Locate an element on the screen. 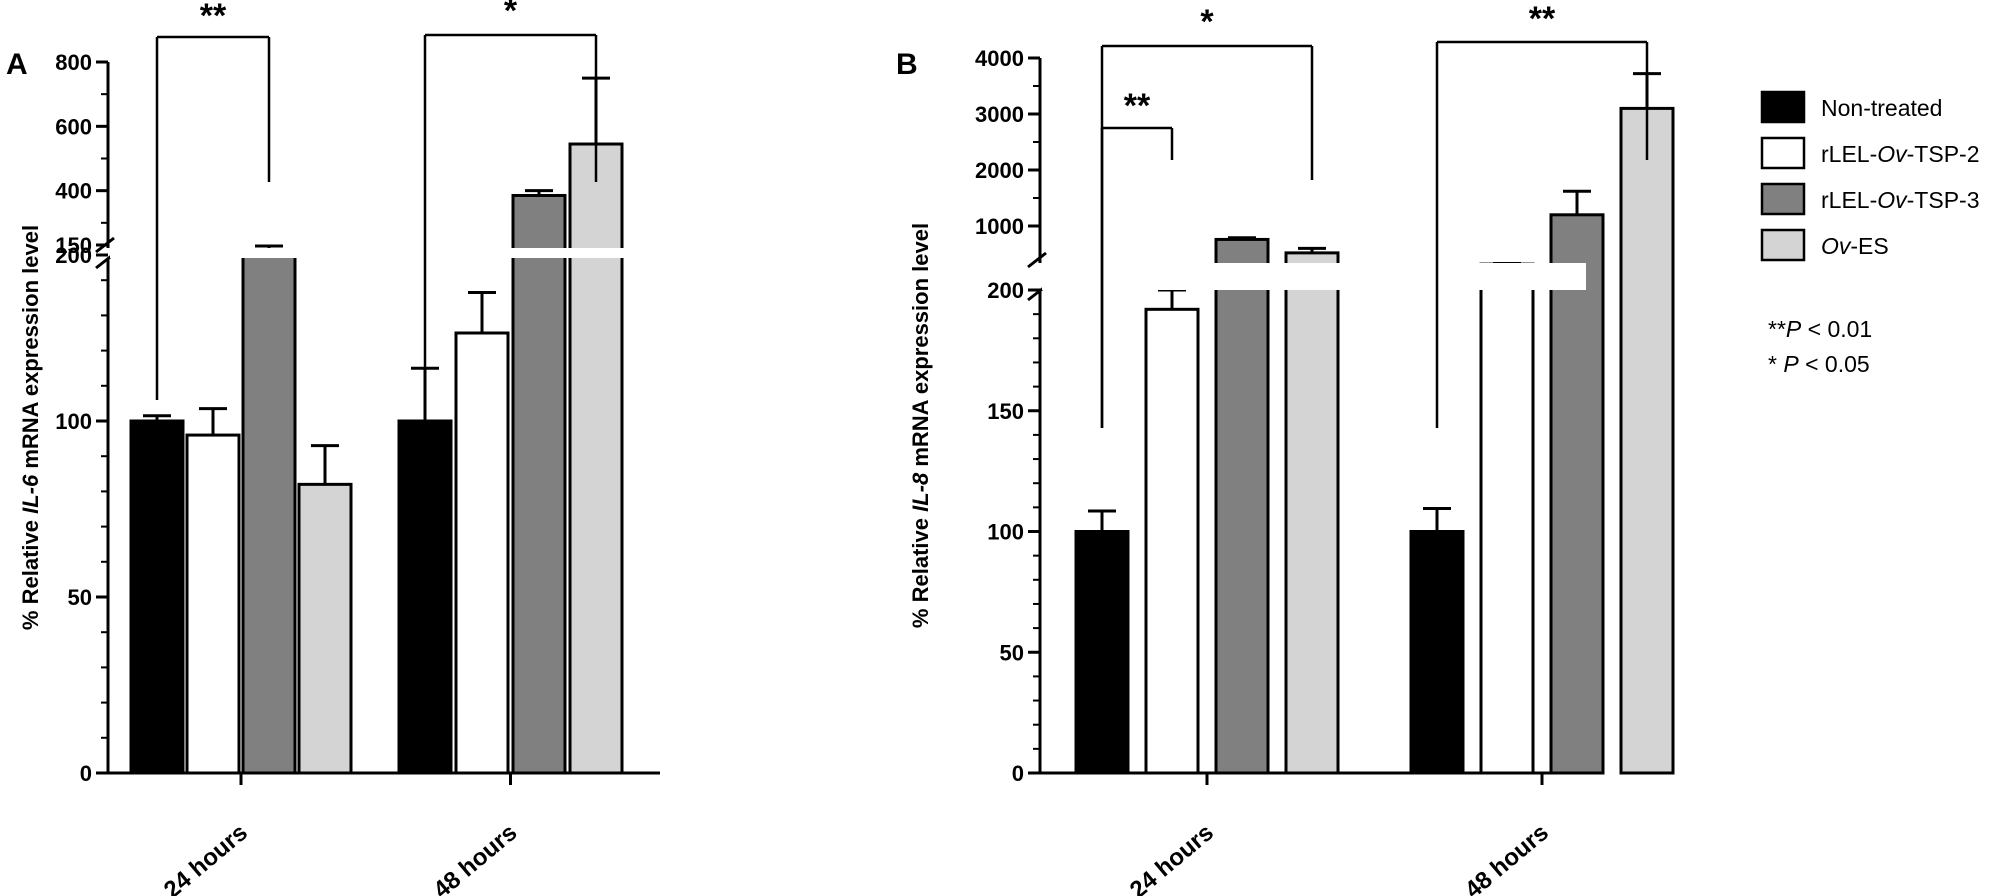 The image size is (2004, 896). y-tick-label: 1000 is located at coordinates (999, 226).